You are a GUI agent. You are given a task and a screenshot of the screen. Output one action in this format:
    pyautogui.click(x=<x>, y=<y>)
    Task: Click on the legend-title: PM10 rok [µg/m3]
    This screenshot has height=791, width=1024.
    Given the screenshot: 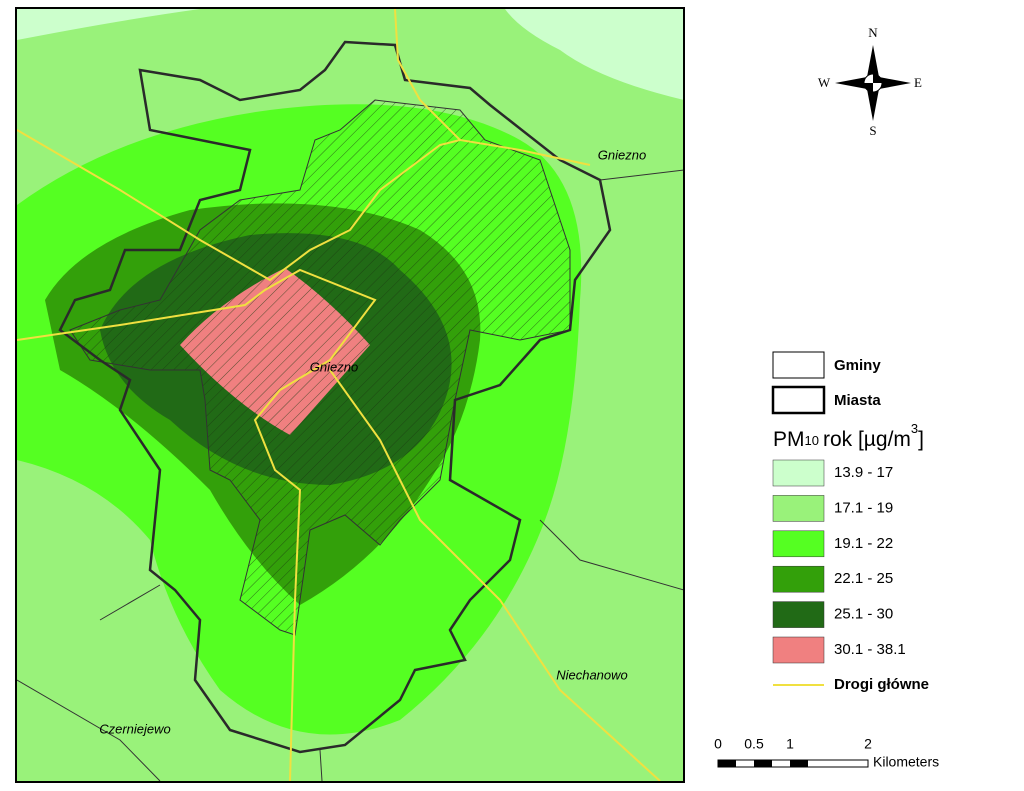 What is the action you would take?
    pyautogui.click(x=848, y=435)
    